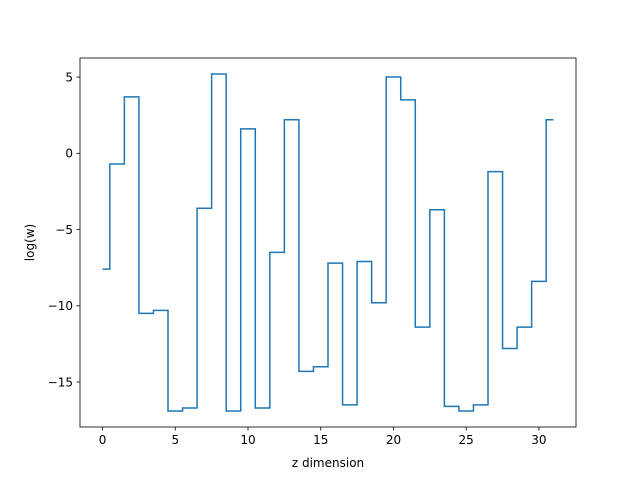 The image size is (640, 480). What do you see at coordinates (30, 242) in the screenshot?
I see `y-axis-label: log(w)` at bounding box center [30, 242].